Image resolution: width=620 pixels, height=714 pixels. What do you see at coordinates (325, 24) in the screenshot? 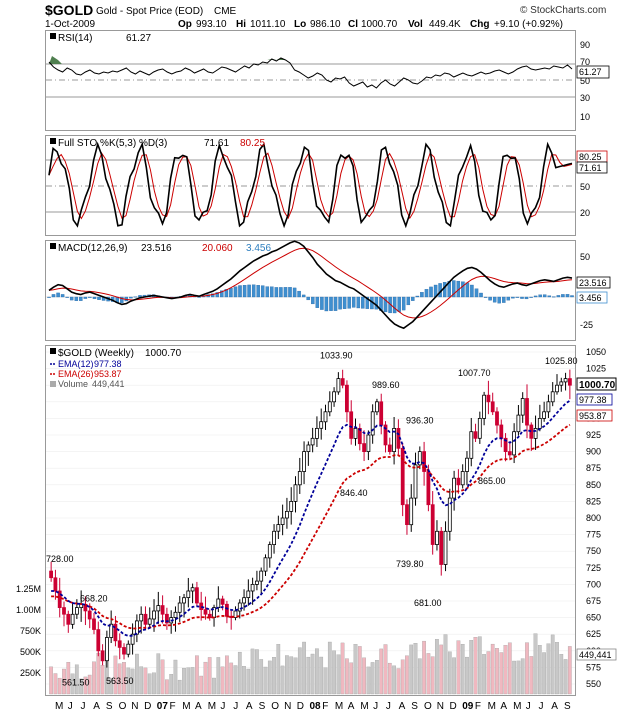
I see `low-value: 986.10` at bounding box center [325, 24].